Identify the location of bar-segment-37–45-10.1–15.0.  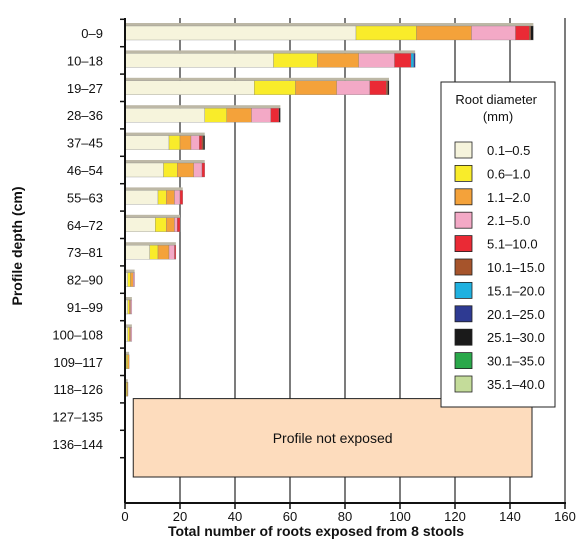
(202, 142).